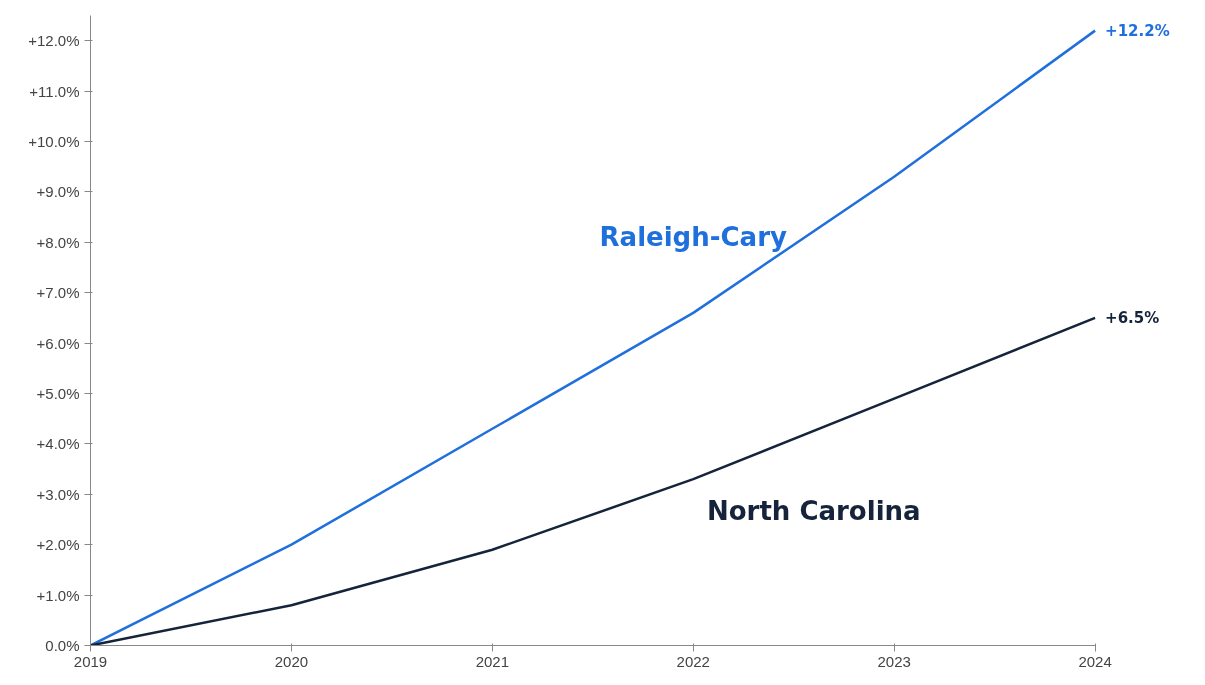 The height and width of the screenshot is (685, 1205). I want to click on y-tick-label: +2.0%, so click(58, 545).